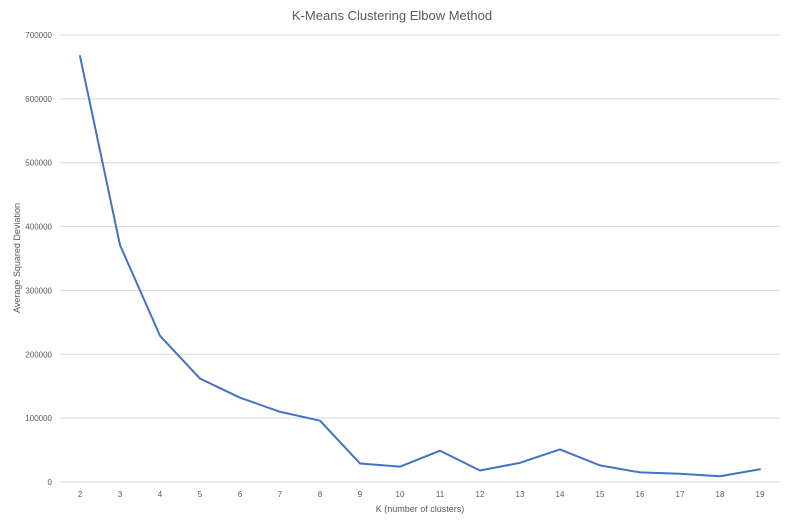 This screenshot has width=785, height=526. What do you see at coordinates (38, 35) in the screenshot?
I see `y-tick-label-700000: 700000` at bounding box center [38, 35].